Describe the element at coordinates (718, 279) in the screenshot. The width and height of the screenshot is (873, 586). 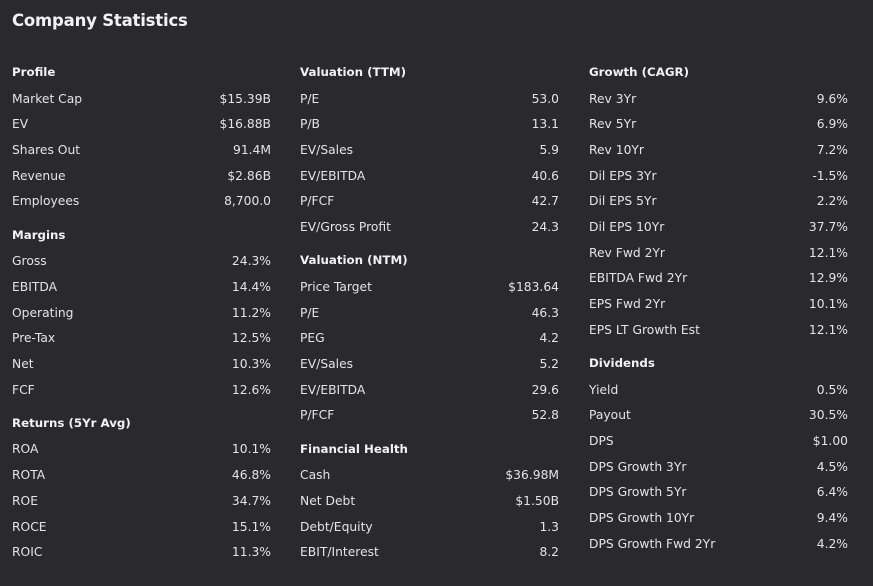
I see `stat-row-ebitda-fwd-2yr: EBITDA Fwd 2Yr 12.9%` at that location.